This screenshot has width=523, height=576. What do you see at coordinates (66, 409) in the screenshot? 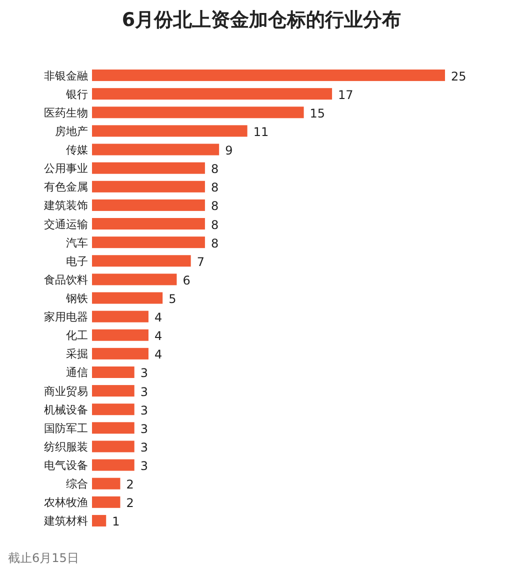
I see `y-tick-label: 机械设备` at bounding box center [66, 409].